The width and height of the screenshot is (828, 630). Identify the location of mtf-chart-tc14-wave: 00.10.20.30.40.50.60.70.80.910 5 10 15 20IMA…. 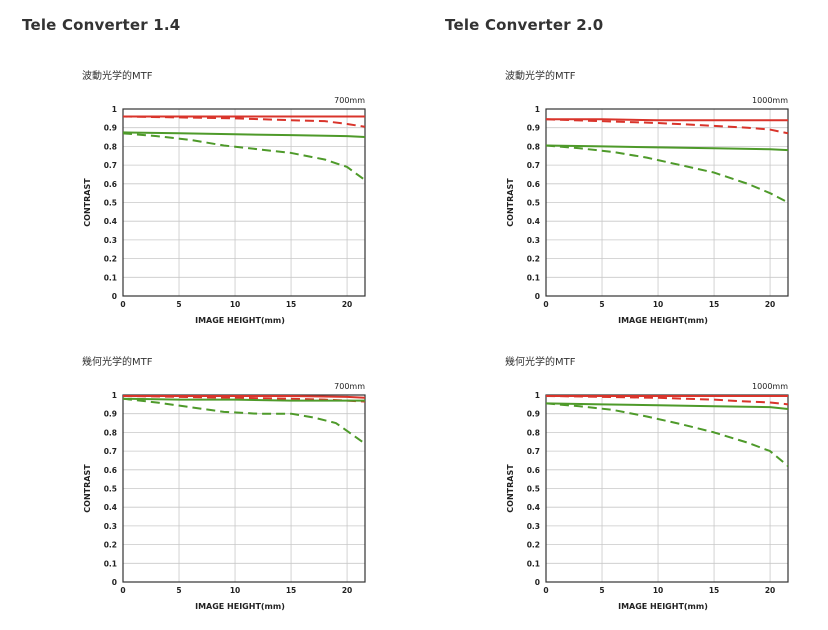
(224, 210).